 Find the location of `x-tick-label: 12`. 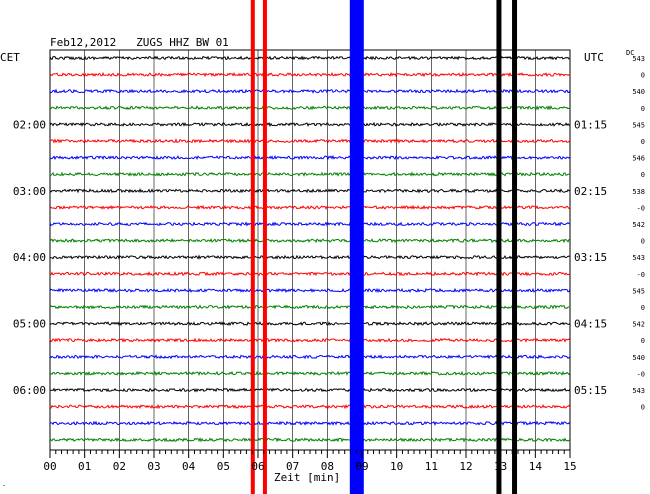

x-tick-label: 12 is located at coordinates (465, 466).